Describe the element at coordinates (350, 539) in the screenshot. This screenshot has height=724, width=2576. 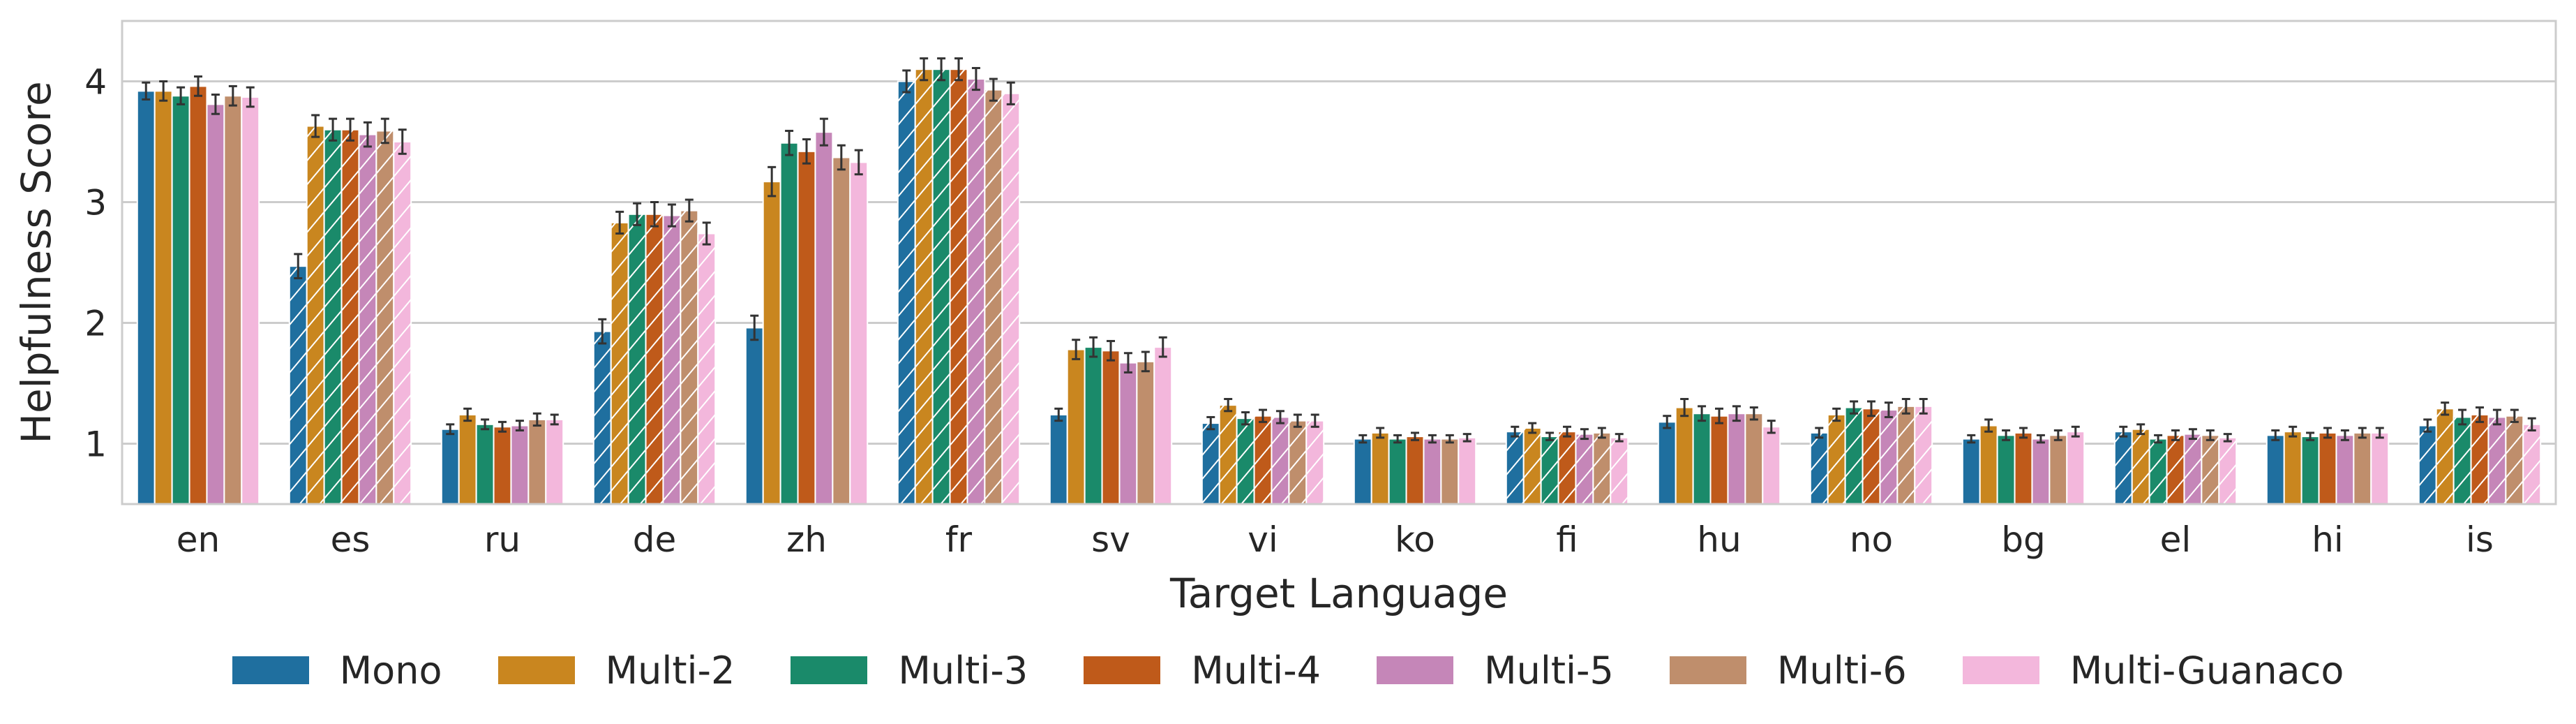
I see `x-tick-label: es` at that location.